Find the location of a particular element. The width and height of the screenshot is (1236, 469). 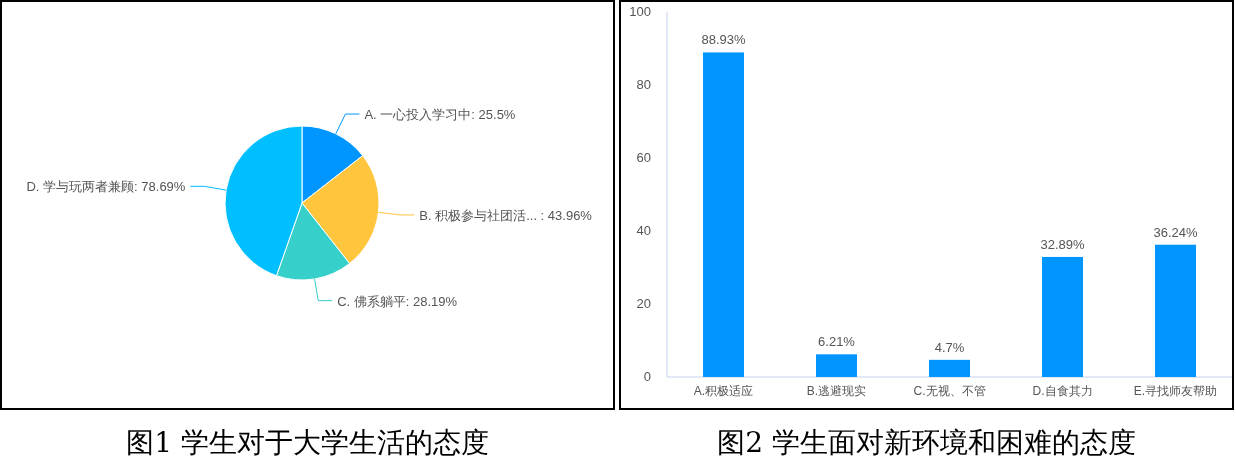

text: 图1 学生对于大学生活的态度 is located at coordinates (307, 442).